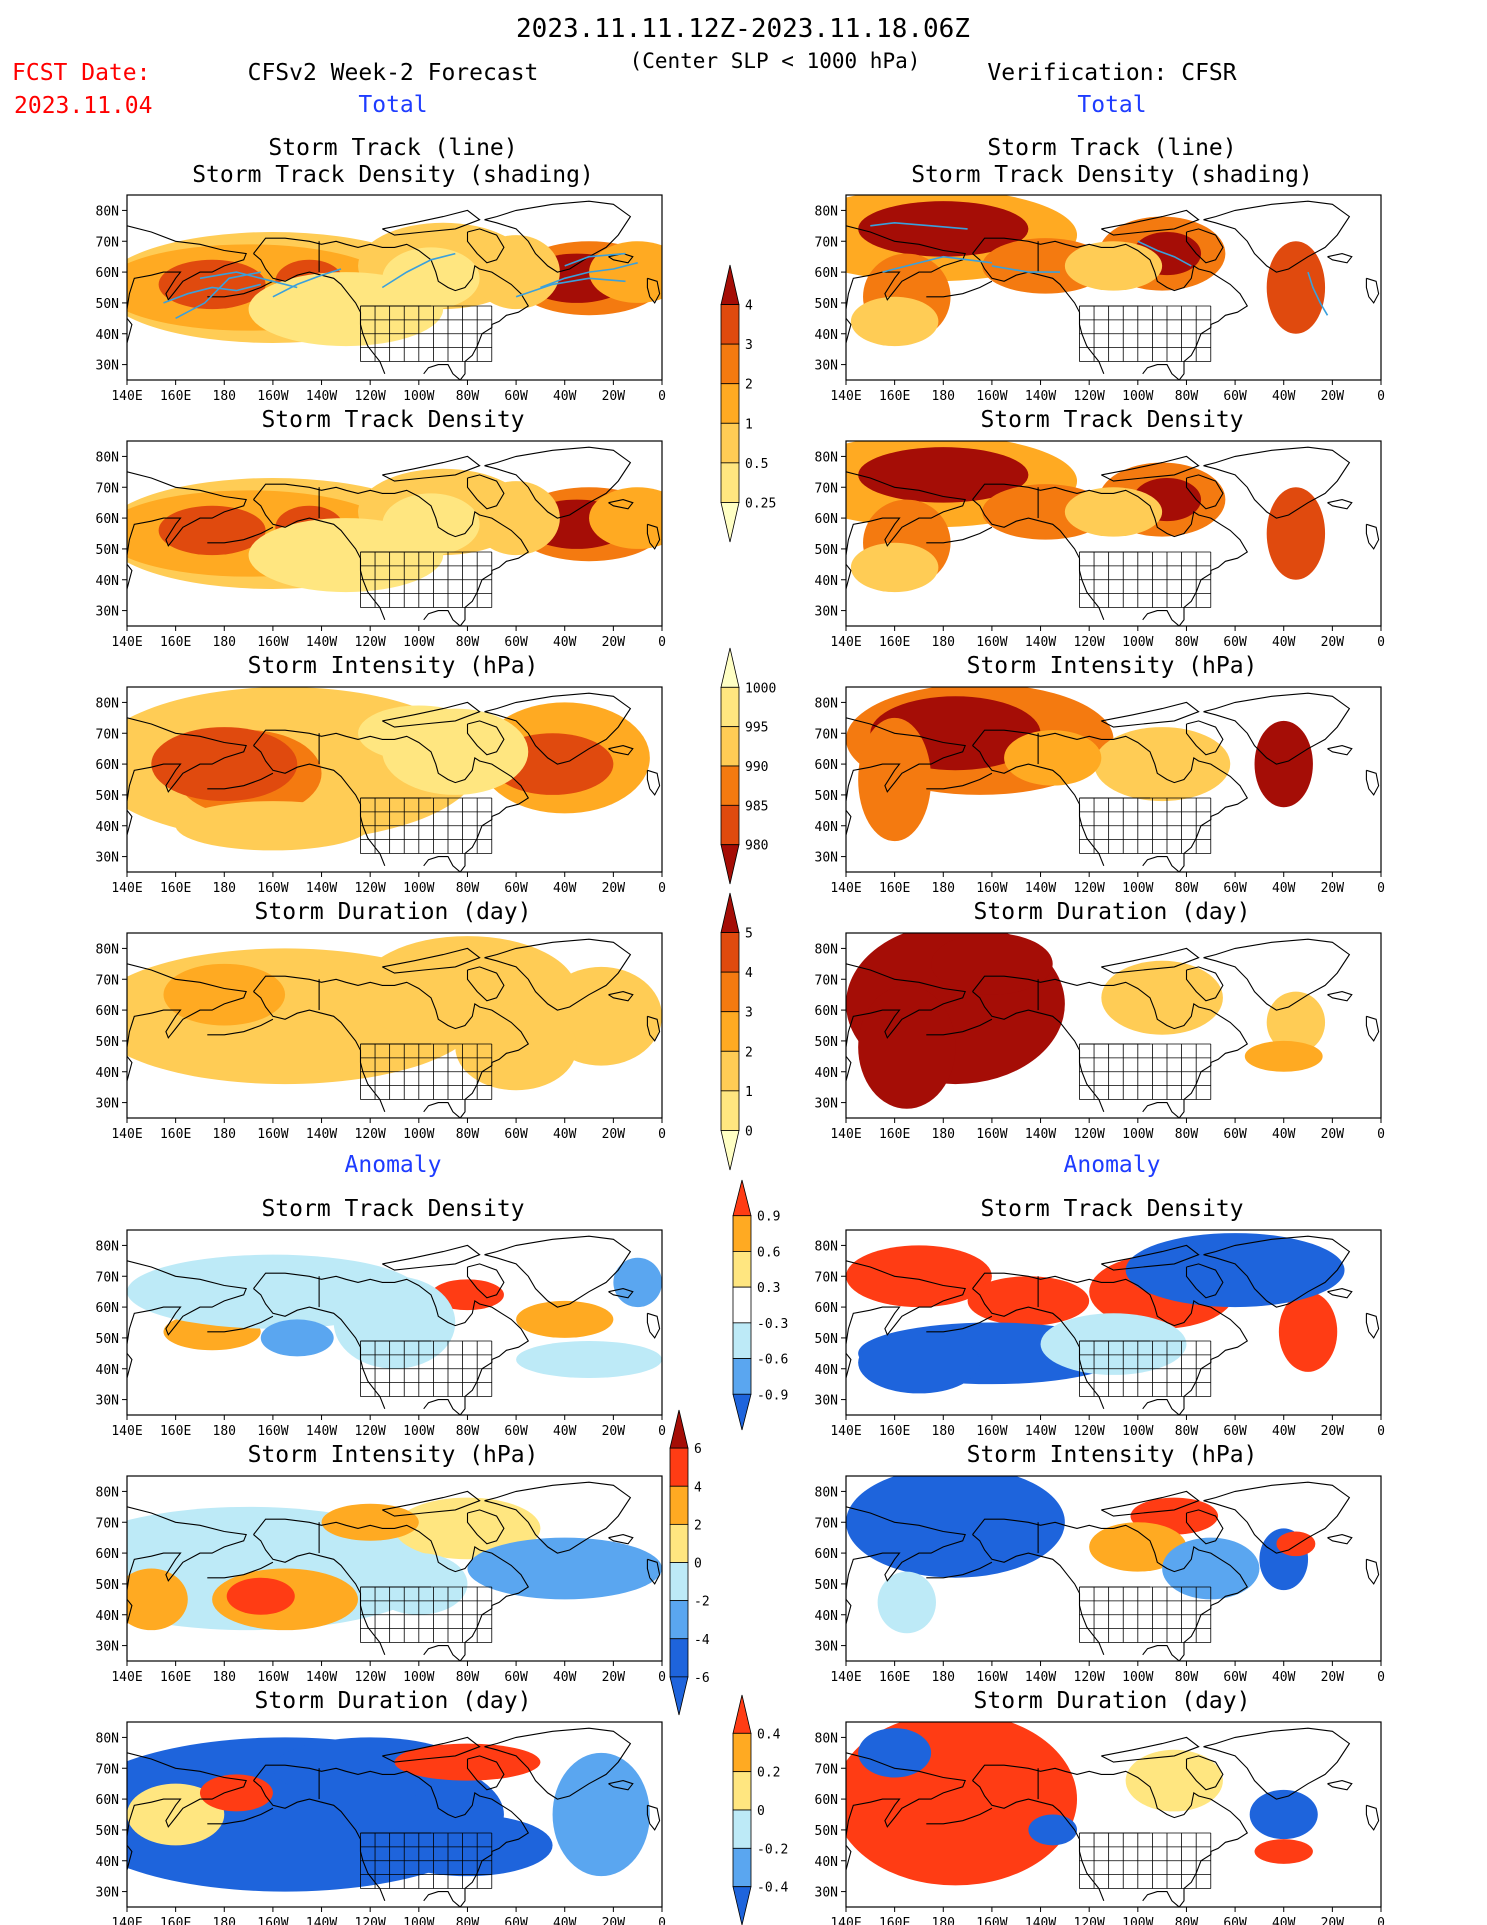 The width and height of the screenshot is (1487, 1925). I want to click on anomaly-left-label: Anomaly, so click(393, 1165).